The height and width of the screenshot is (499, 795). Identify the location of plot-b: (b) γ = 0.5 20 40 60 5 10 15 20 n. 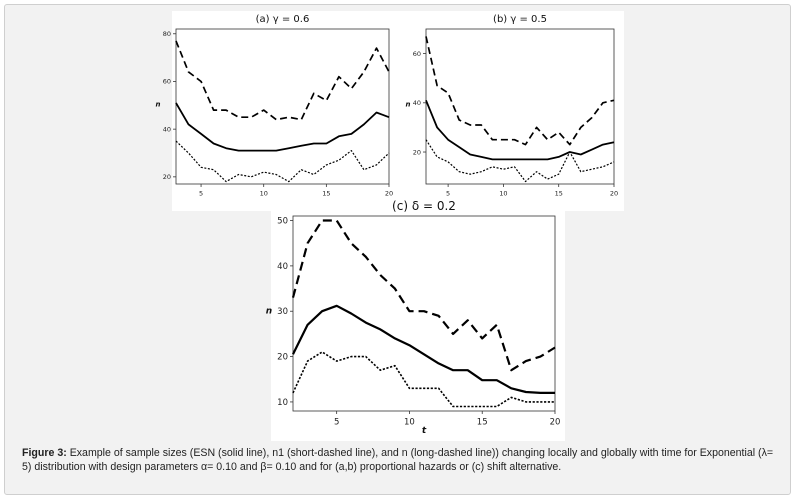
(512, 106).